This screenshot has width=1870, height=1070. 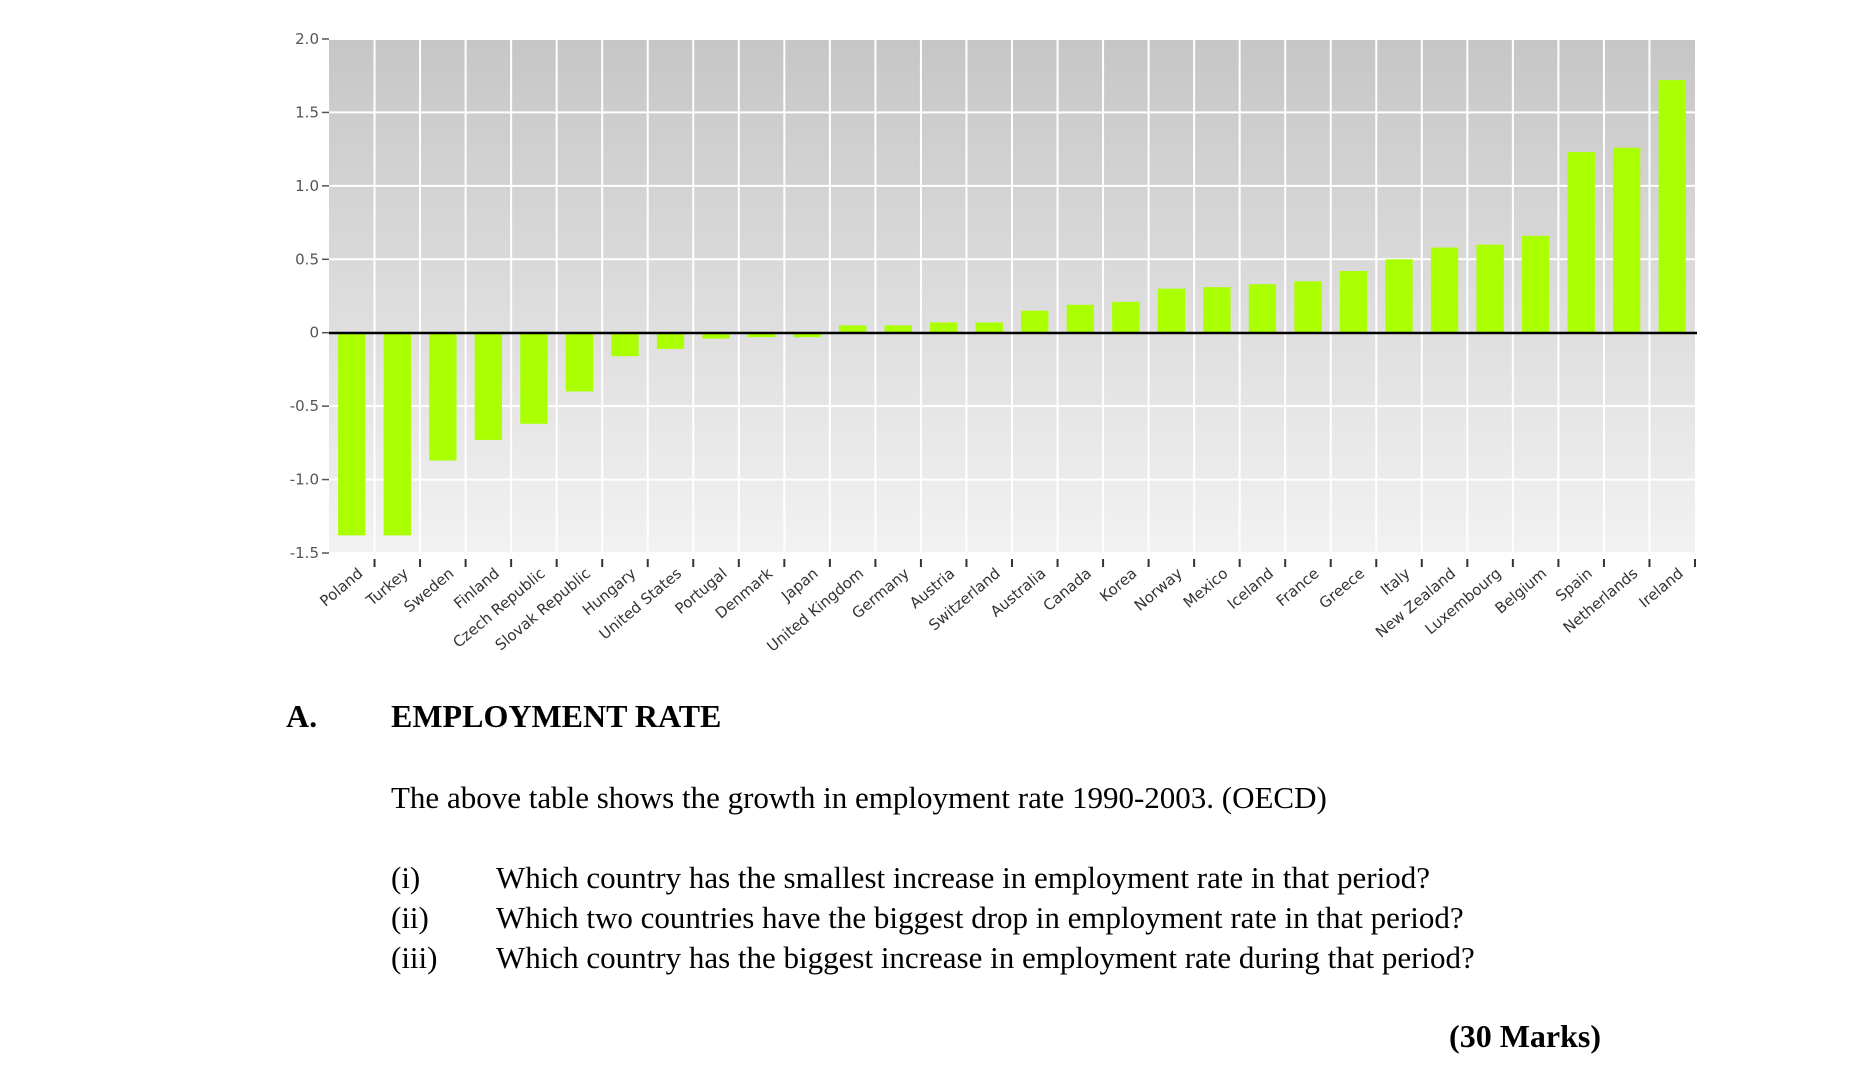 What do you see at coordinates (307, 186) in the screenshot?
I see `y-tick-label: 1.0` at bounding box center [307, 186].